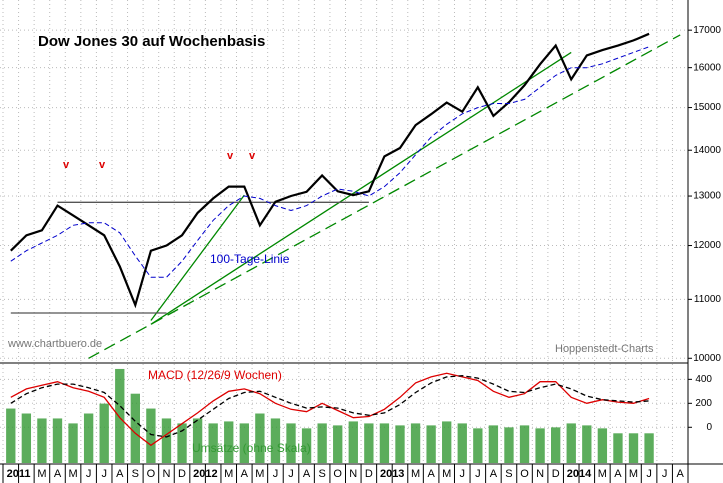 This screenshot has height=483, width=723. What do you see at coordinates (330, 406) in the screenshot?
I see `macd-line` at bounding box center [330, 406].